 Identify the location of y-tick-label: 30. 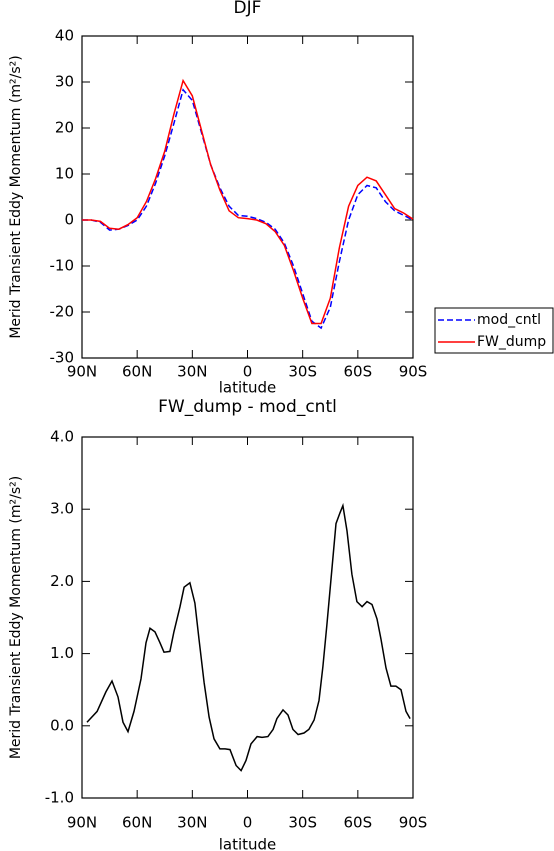
(64, 82).